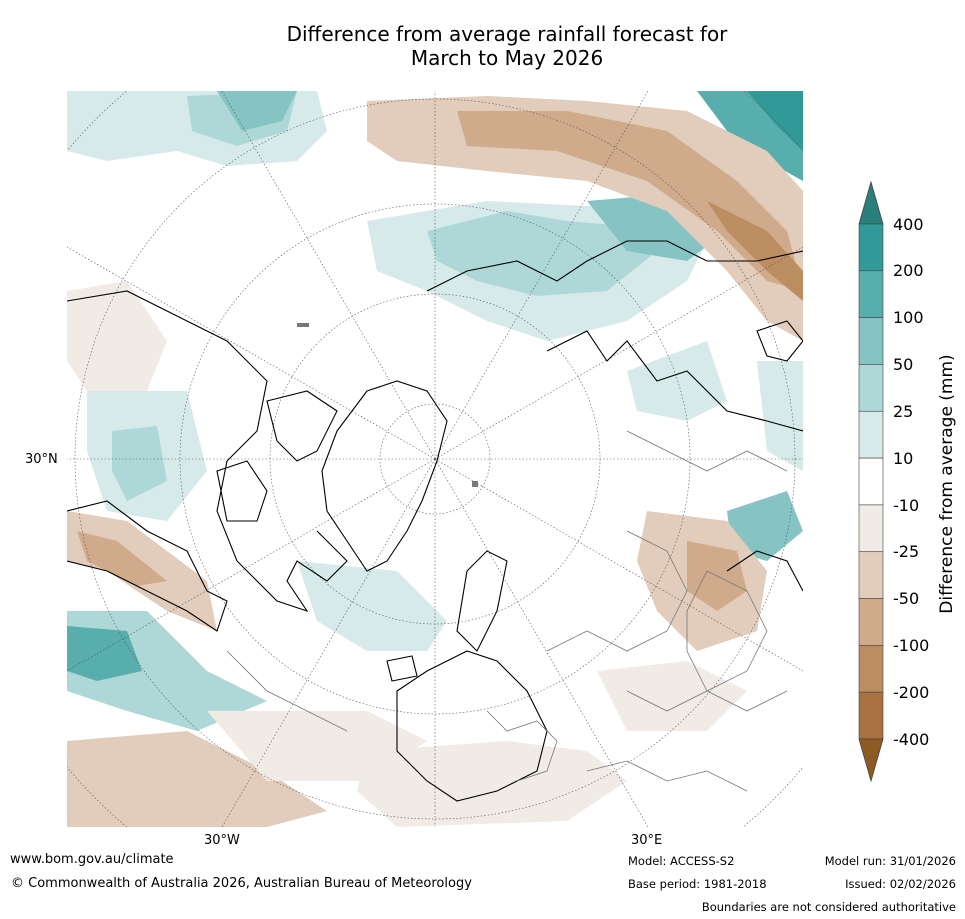  What do you see at coordinates (122, 558) in the screenshot?
I see `dry-region-west-pacific-core` at bounding box center [122, 558].